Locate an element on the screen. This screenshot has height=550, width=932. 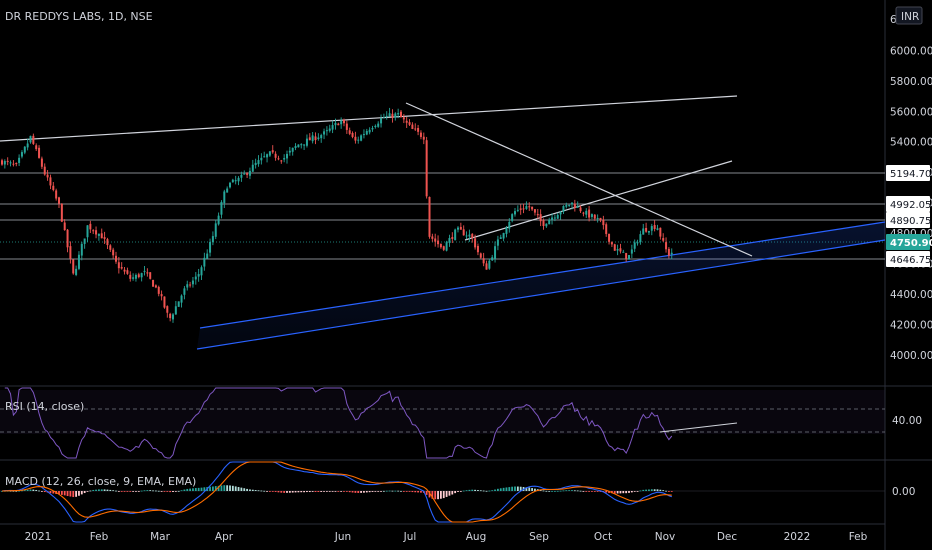
currency-badge: INR is located at coordinates (909, 15).